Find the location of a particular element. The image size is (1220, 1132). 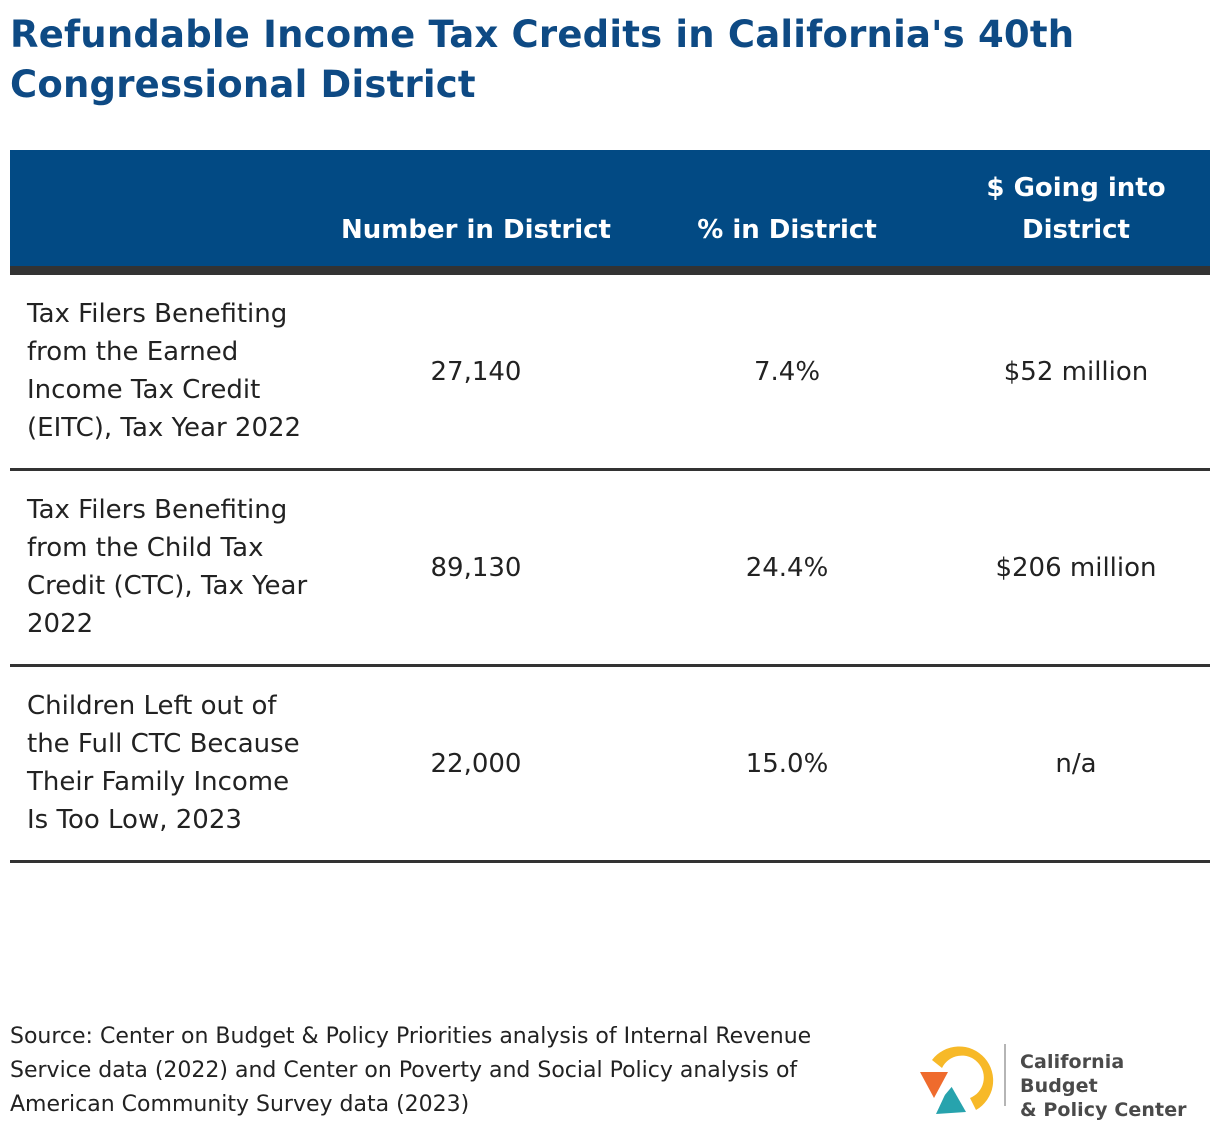

header-number-in-district: Number in District is located at coordinates (476, 230).